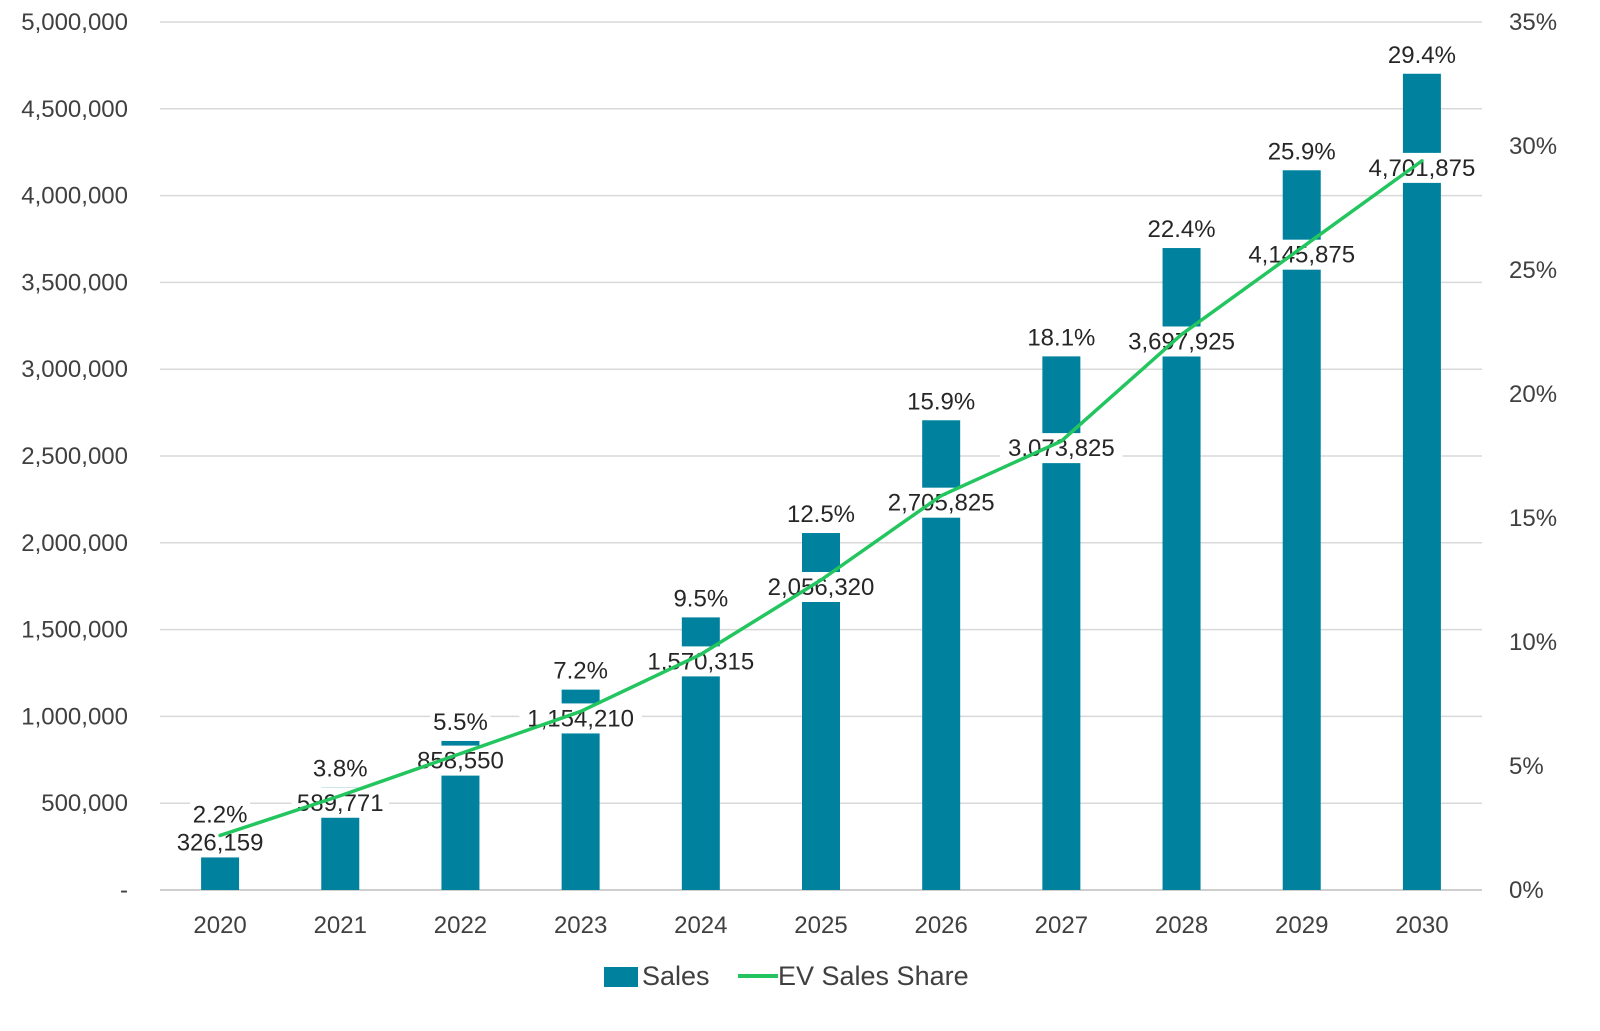  I want to click on sales-data-label: 2,705,825, so click(941, 503).